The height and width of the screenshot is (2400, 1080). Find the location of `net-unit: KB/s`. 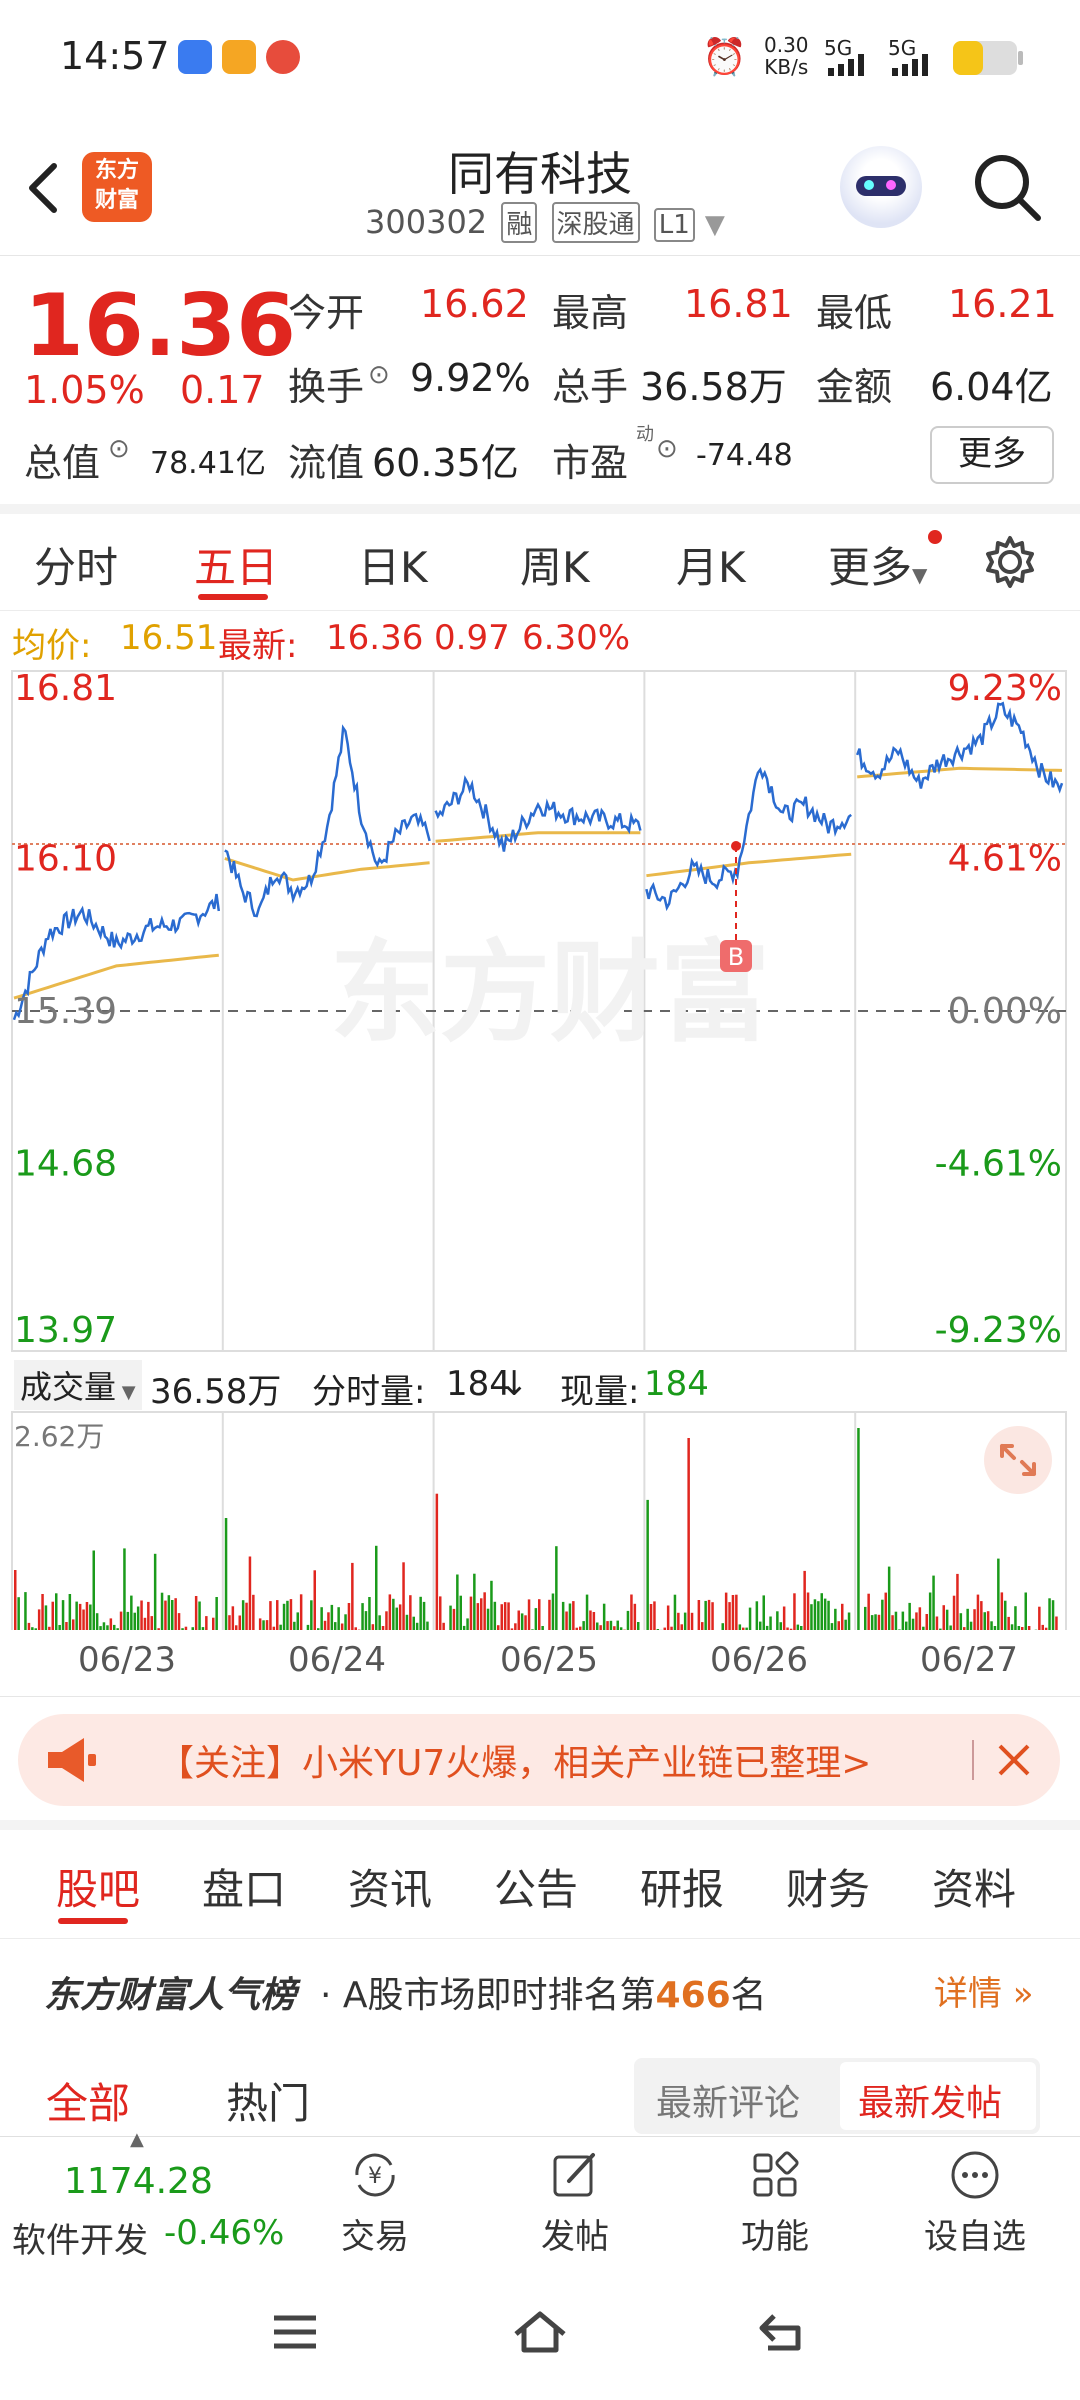

net-unit: KB/s is located at coordinates (786, 67).